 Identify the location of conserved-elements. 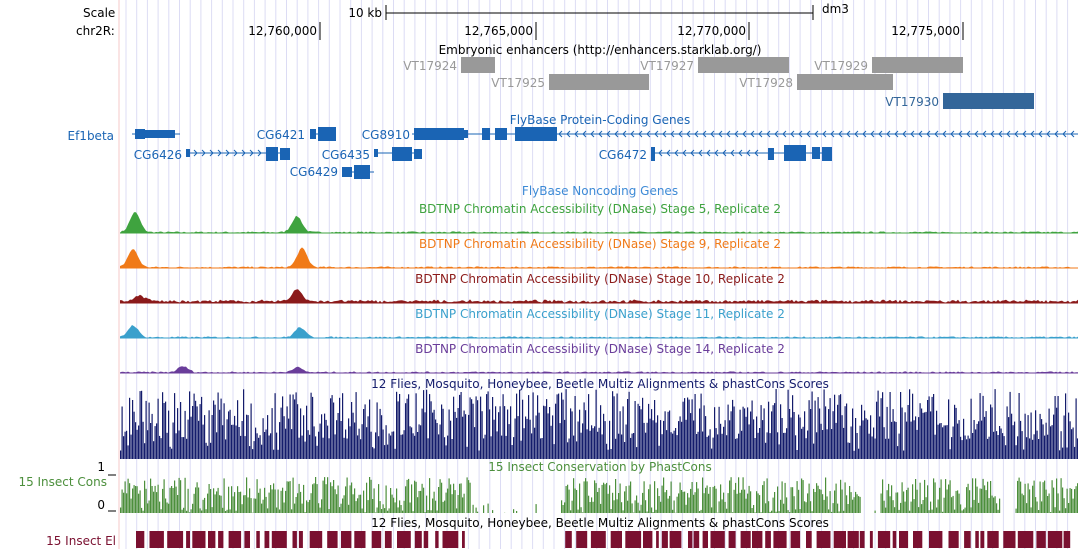
(603, 539).